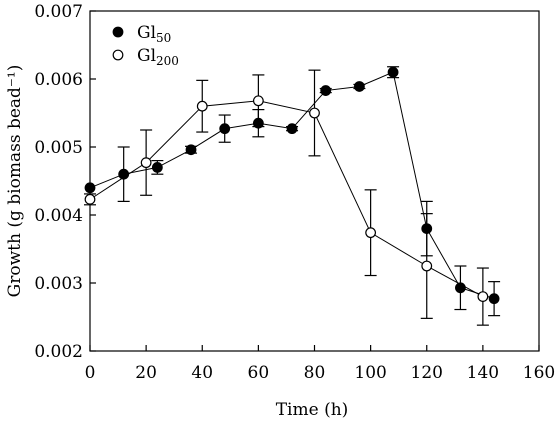 The height and width of the screenshot is (422, 556). Describe the element at coordinates (370, 373) in the screenshot. I see `x-tick-label: 100` at that location.